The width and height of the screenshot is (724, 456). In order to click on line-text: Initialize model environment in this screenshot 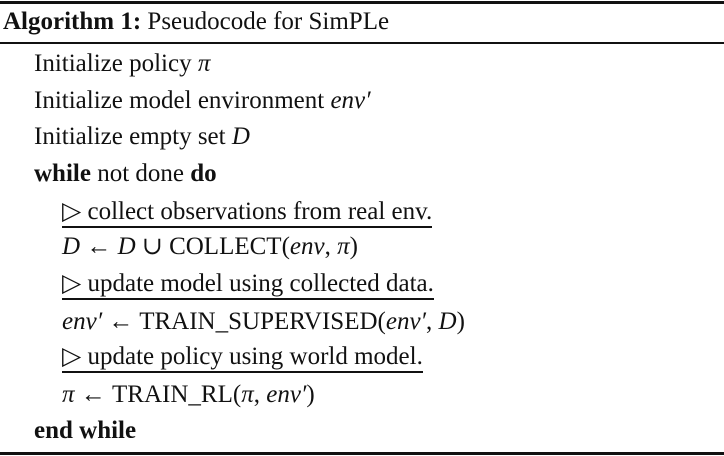, I will do `click(182, 100)`.